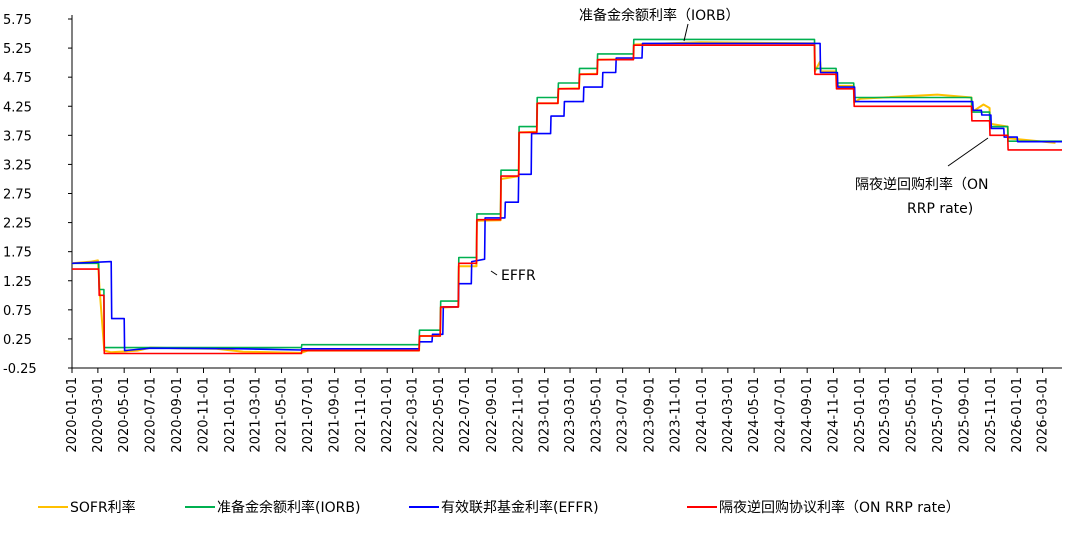 Image resolution: width=1080 pixels, height=534 pixels. What do you see at coordinates (17, 253) in the screenshot?
I see `y-tick-label: 1.75` at bounding box center [17, 253].